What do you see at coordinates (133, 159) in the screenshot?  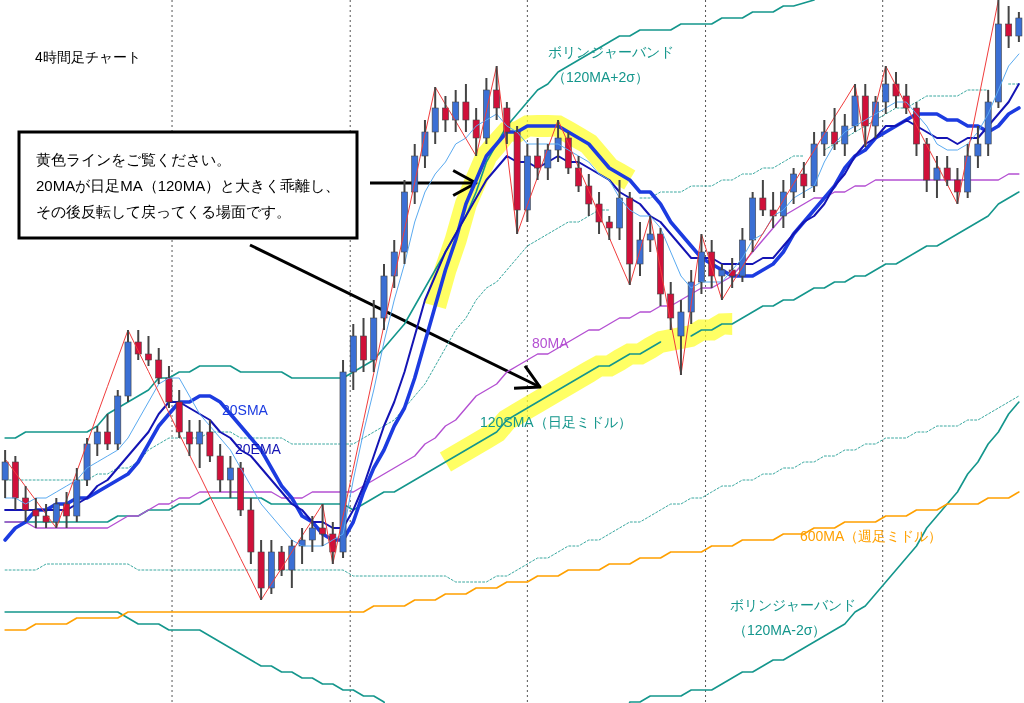 I see `annotation: 黄色ラインをご覧ください。` at bounding box center [133, 159].